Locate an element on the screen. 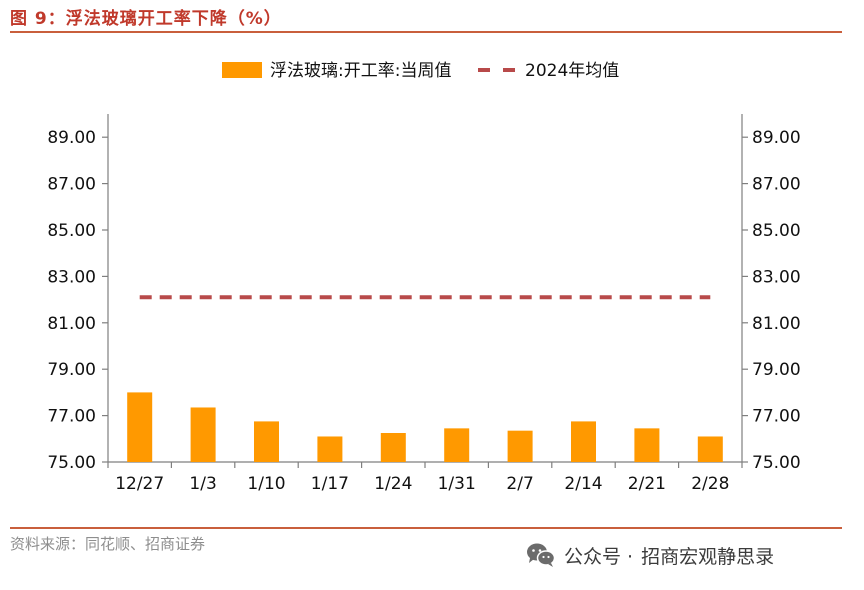  x-tick-label: 1/24 is located at coordinates (393, 484).